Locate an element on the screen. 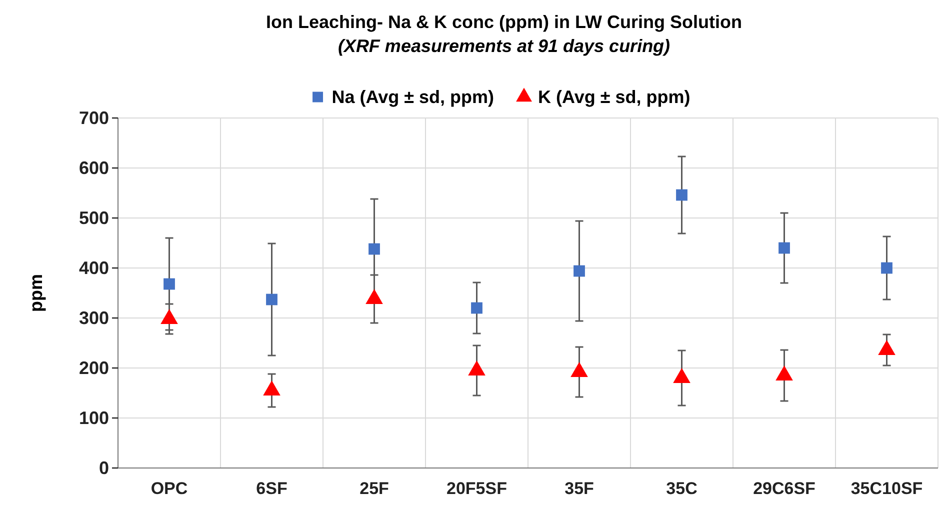 The height and width of the screenshot is (518, 948). legend-label: Na (Avg ± sd, ppm) is located at coordinates (413, 97).